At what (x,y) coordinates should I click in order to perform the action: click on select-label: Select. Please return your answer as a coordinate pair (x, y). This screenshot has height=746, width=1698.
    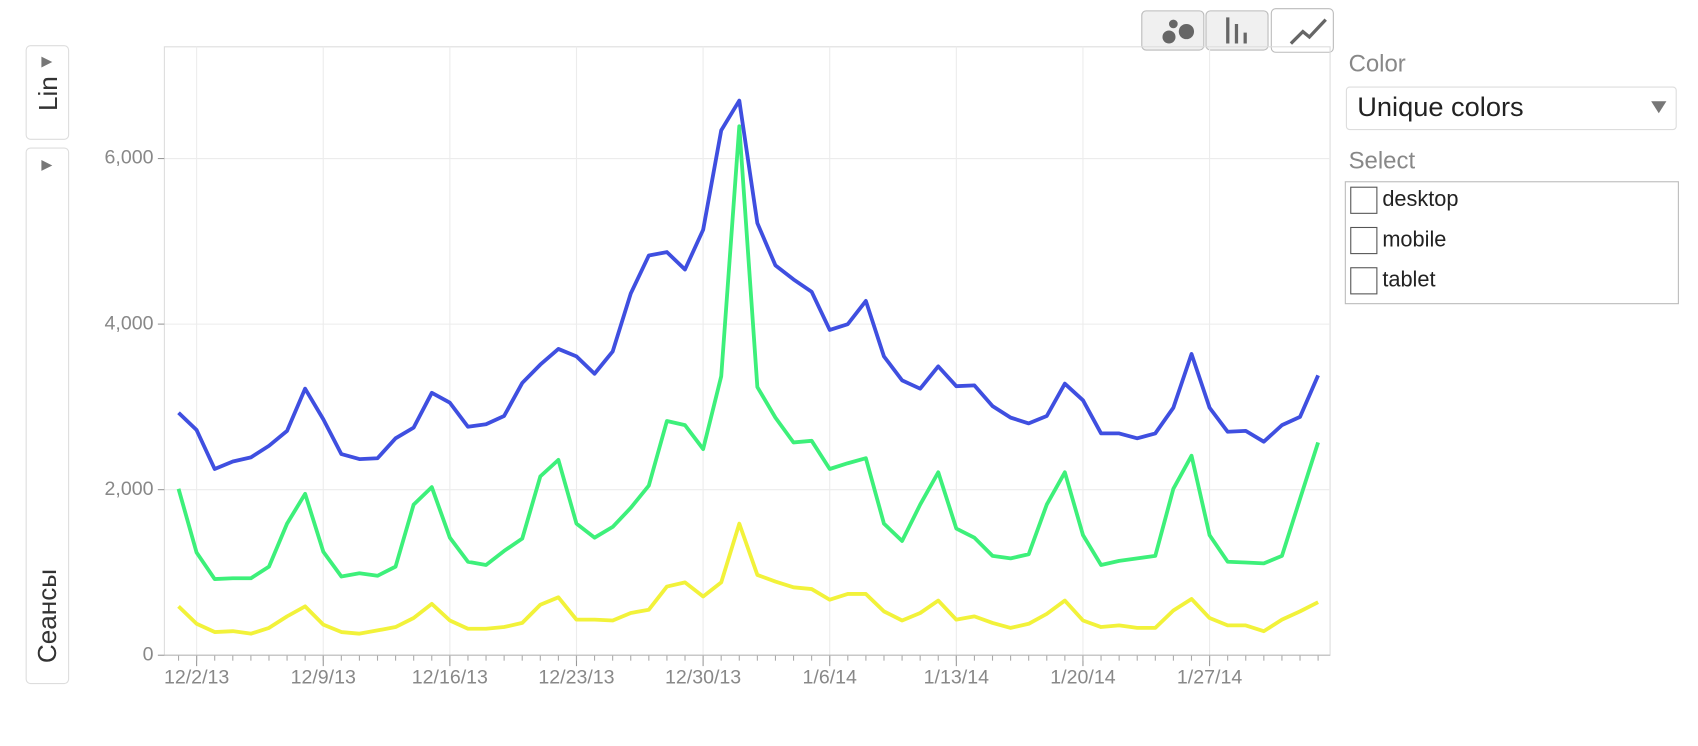
    Looking at the image, I should click on (1382, 161).